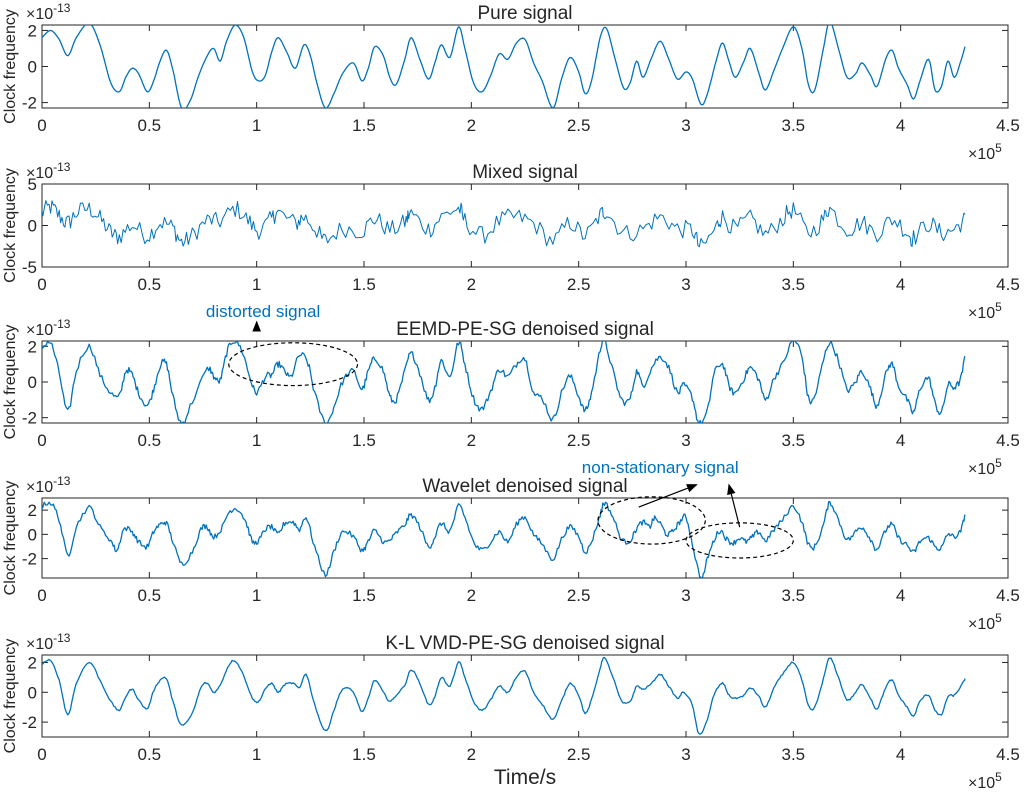 Image resolution: width=1025 pixels, height=793 pixels. What do you see at coordinates (525, 777) in the screenshot?
I see `x-axis-label: Time/s` at bounding box center [525, 777].